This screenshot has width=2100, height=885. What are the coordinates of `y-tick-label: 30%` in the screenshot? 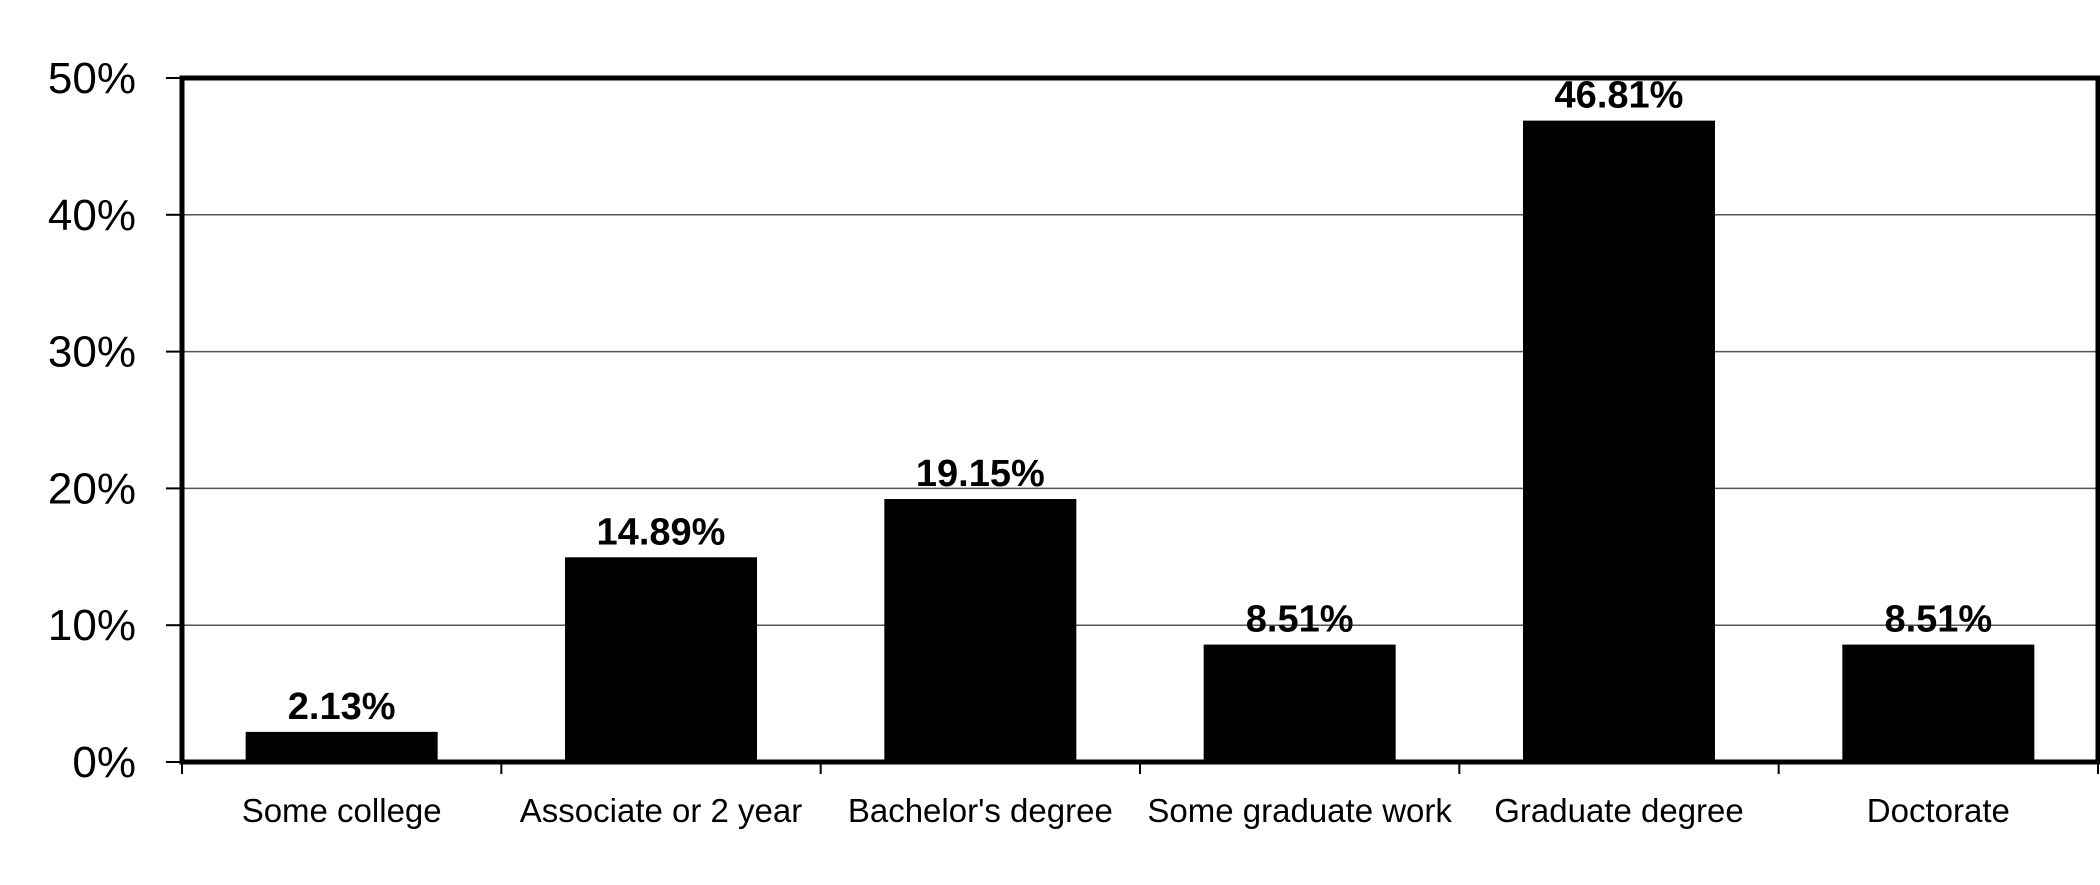 It's located at (92, 352).